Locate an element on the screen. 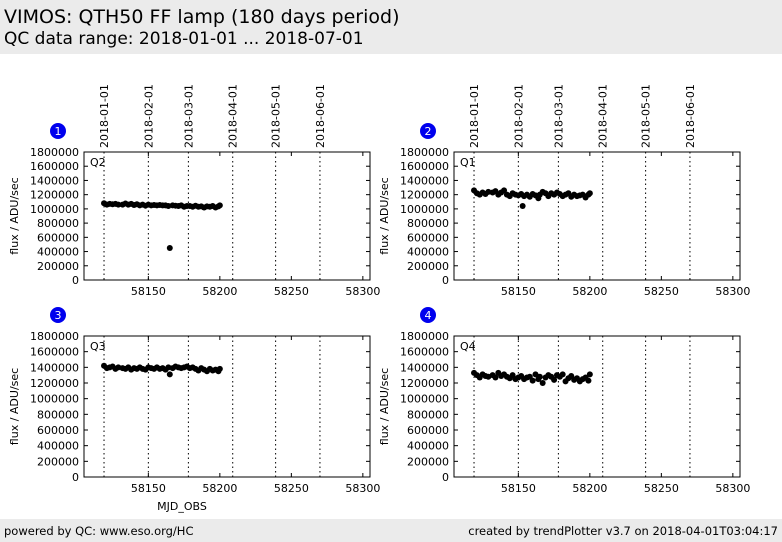 Image resolution: width=782 pixels, height=542 pixels. panel-number-text: 1 is located at coordinates (58, 131).